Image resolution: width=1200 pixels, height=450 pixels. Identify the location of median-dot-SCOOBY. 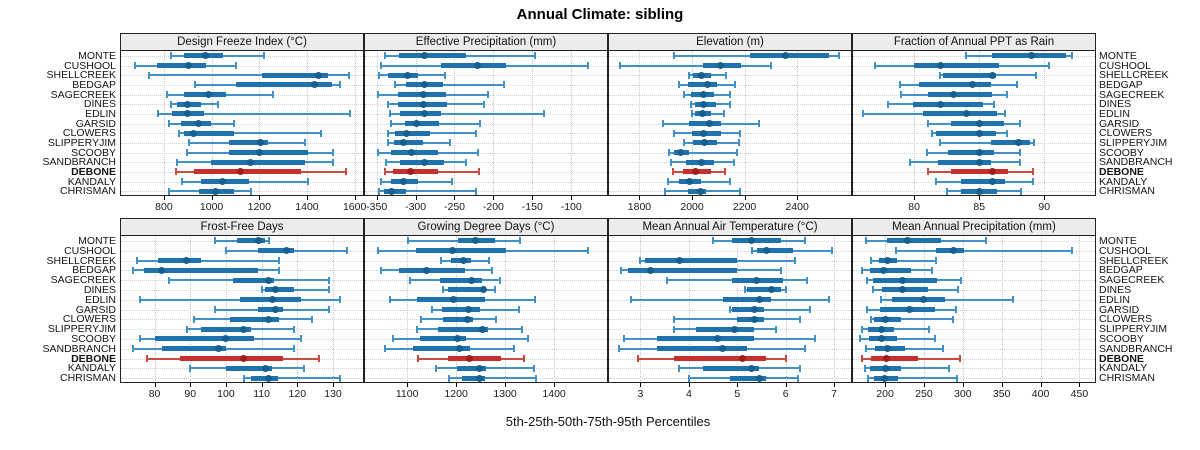
(226, 339).